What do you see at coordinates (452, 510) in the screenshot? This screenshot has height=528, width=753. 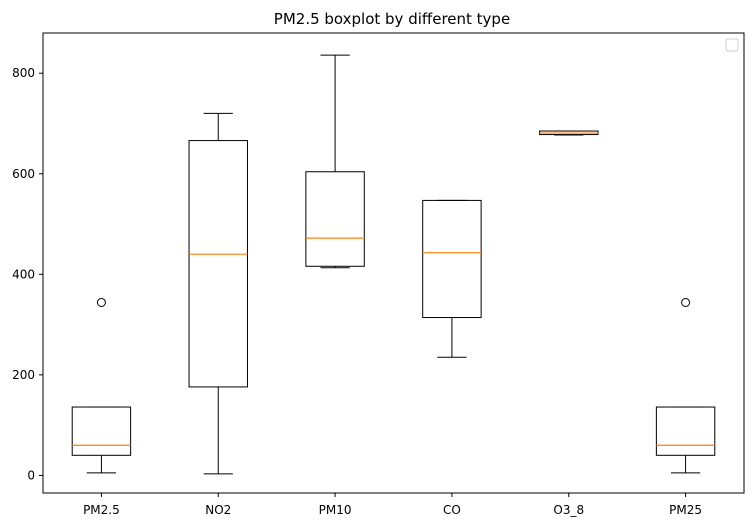 I see `x-tick-label: CO` at bounding box center [452, 510].